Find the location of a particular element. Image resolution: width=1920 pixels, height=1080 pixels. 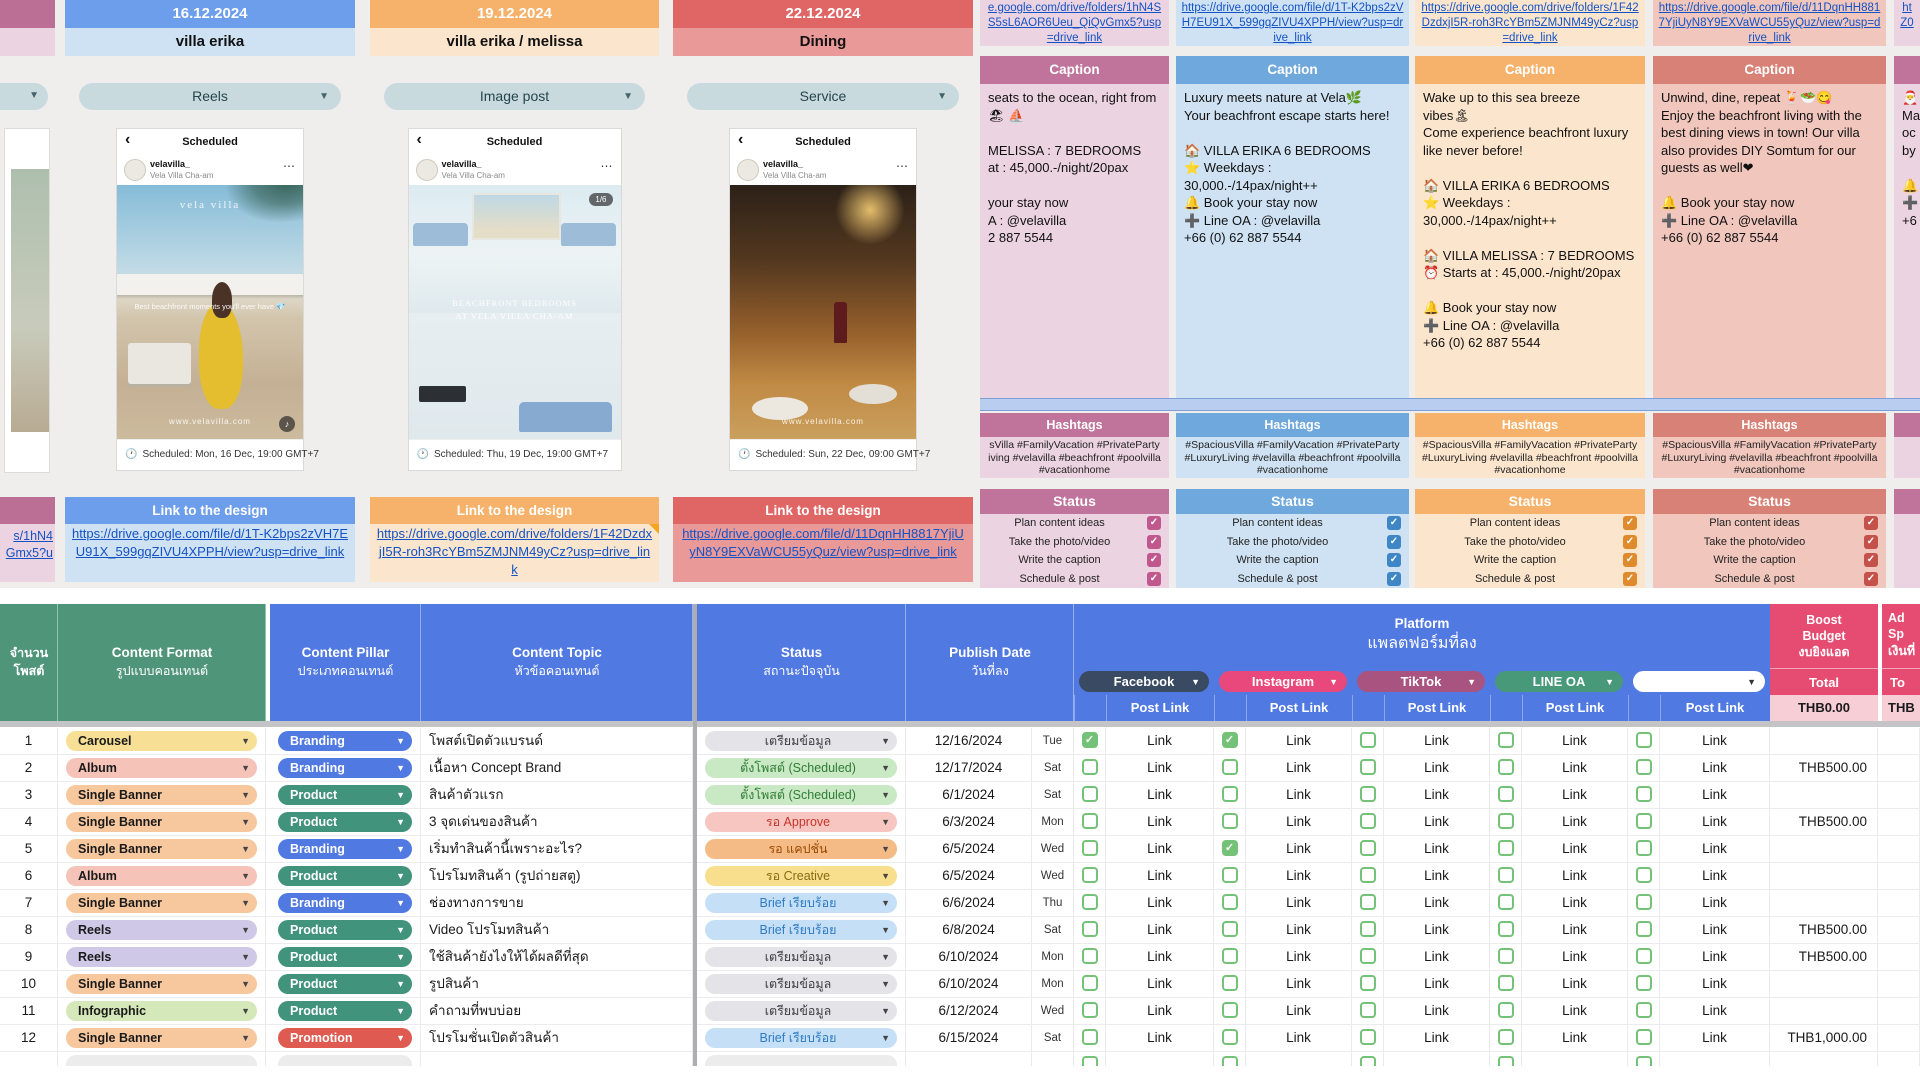

dropdown-pill: เตรียมข้อมูล ▼ is located at coordinates (801, 741).